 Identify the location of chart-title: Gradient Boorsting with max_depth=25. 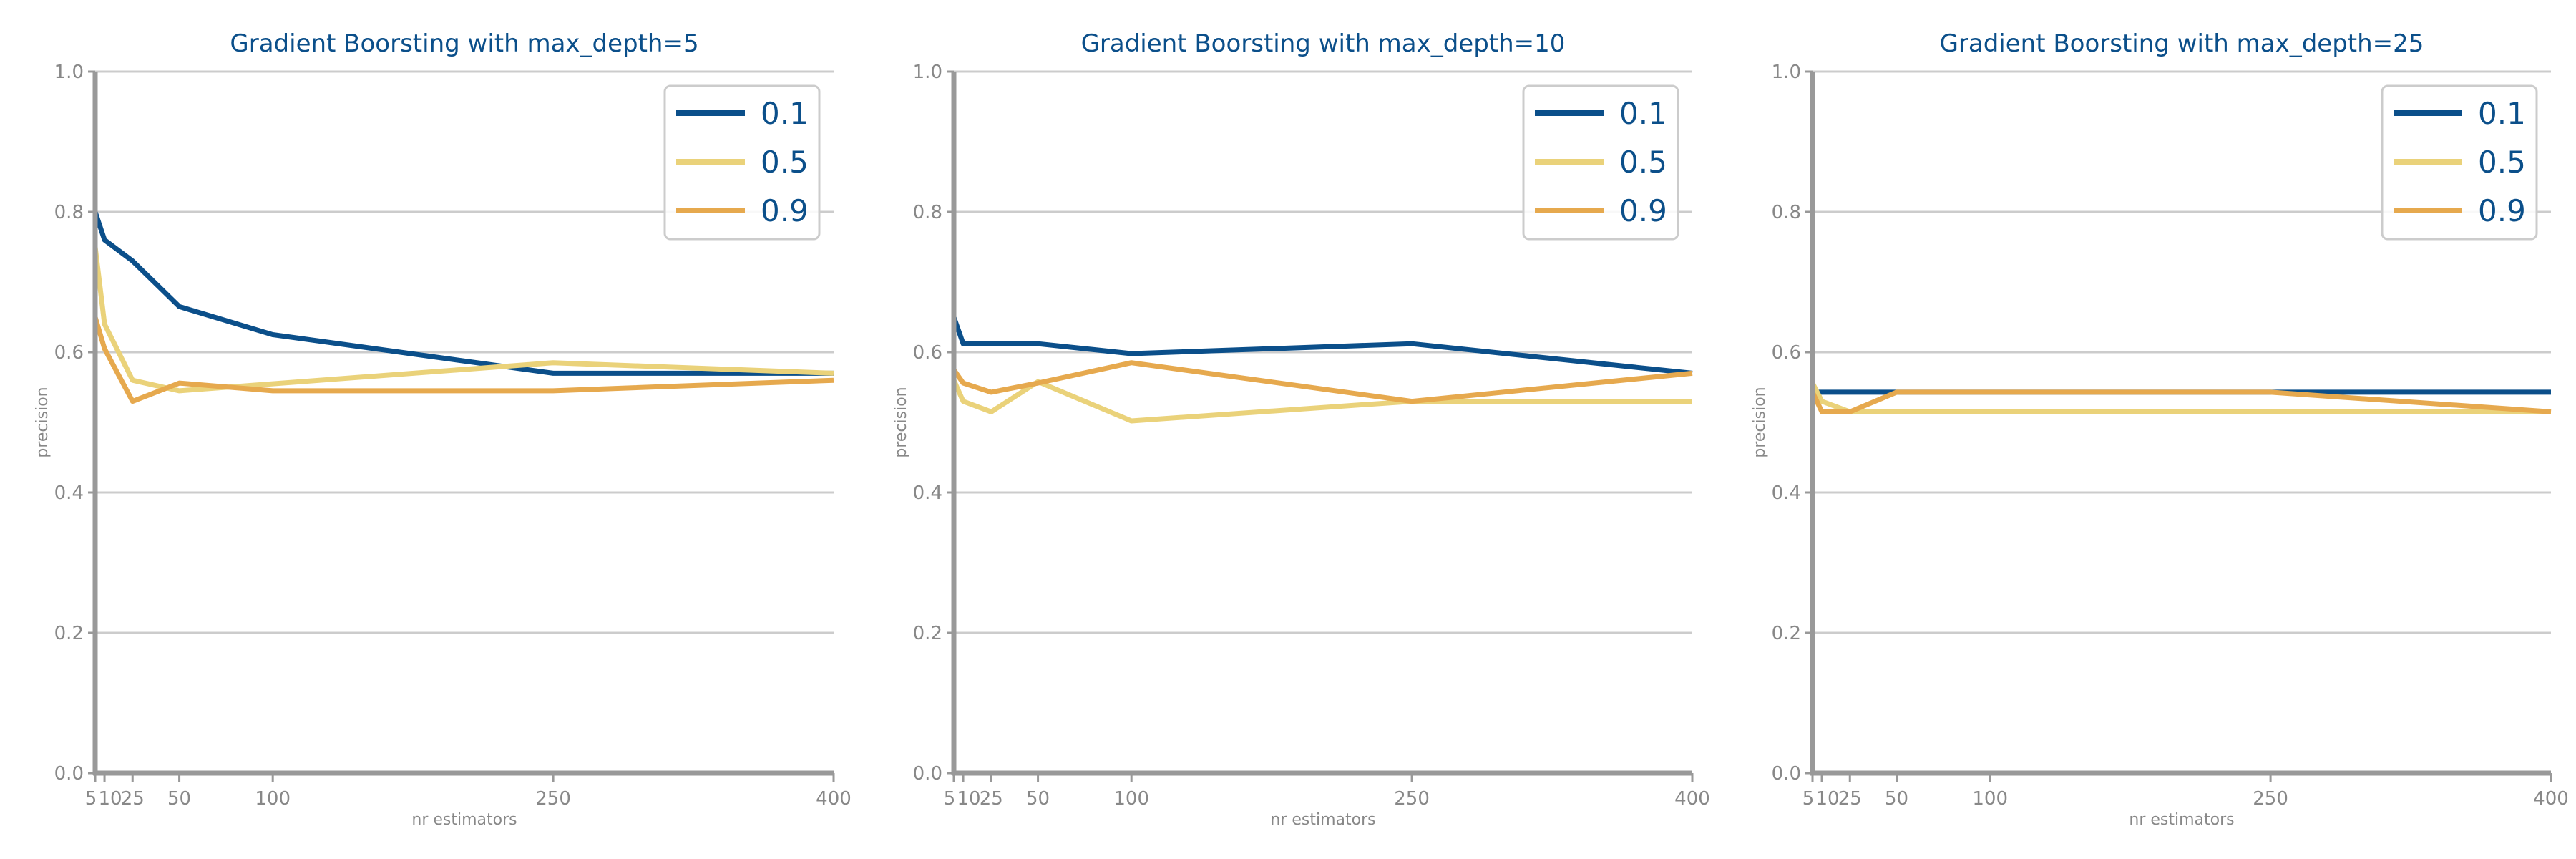
(2182, 43).